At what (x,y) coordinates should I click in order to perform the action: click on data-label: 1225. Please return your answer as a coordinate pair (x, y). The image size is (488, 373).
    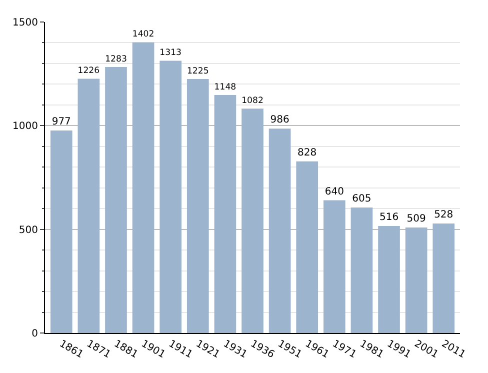
    Looking at the image, I should click on (197, 71).